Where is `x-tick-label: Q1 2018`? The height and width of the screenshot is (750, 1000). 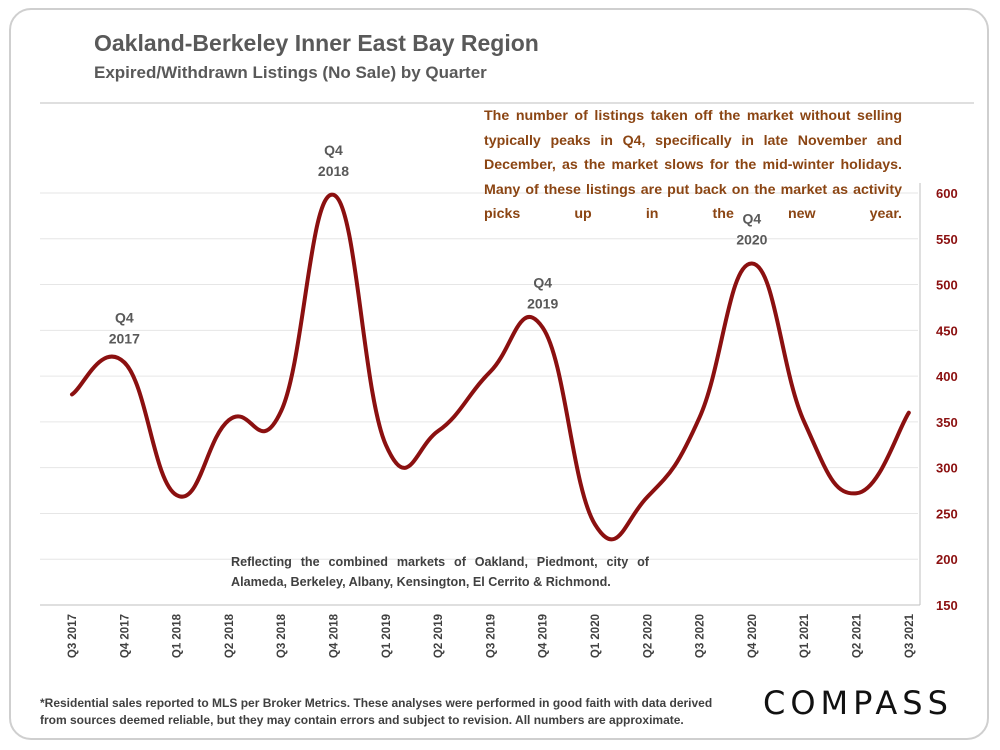
x-tick-label: Q1 2018 is located at coordinates (178, 635).